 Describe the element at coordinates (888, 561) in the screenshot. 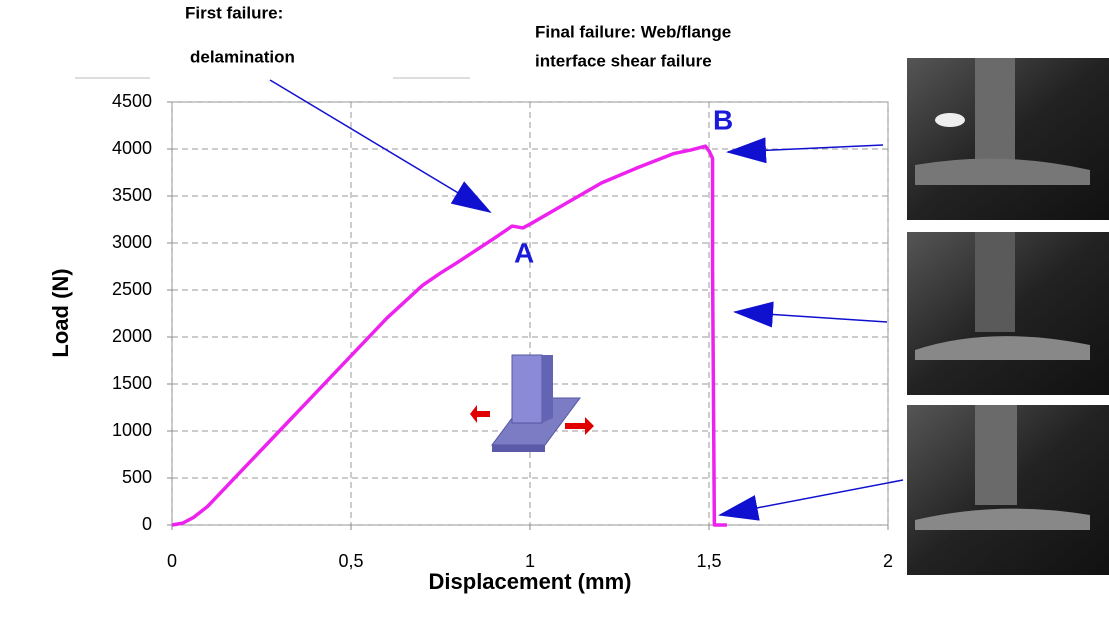

I see `x-tick-label: 2` at that location.